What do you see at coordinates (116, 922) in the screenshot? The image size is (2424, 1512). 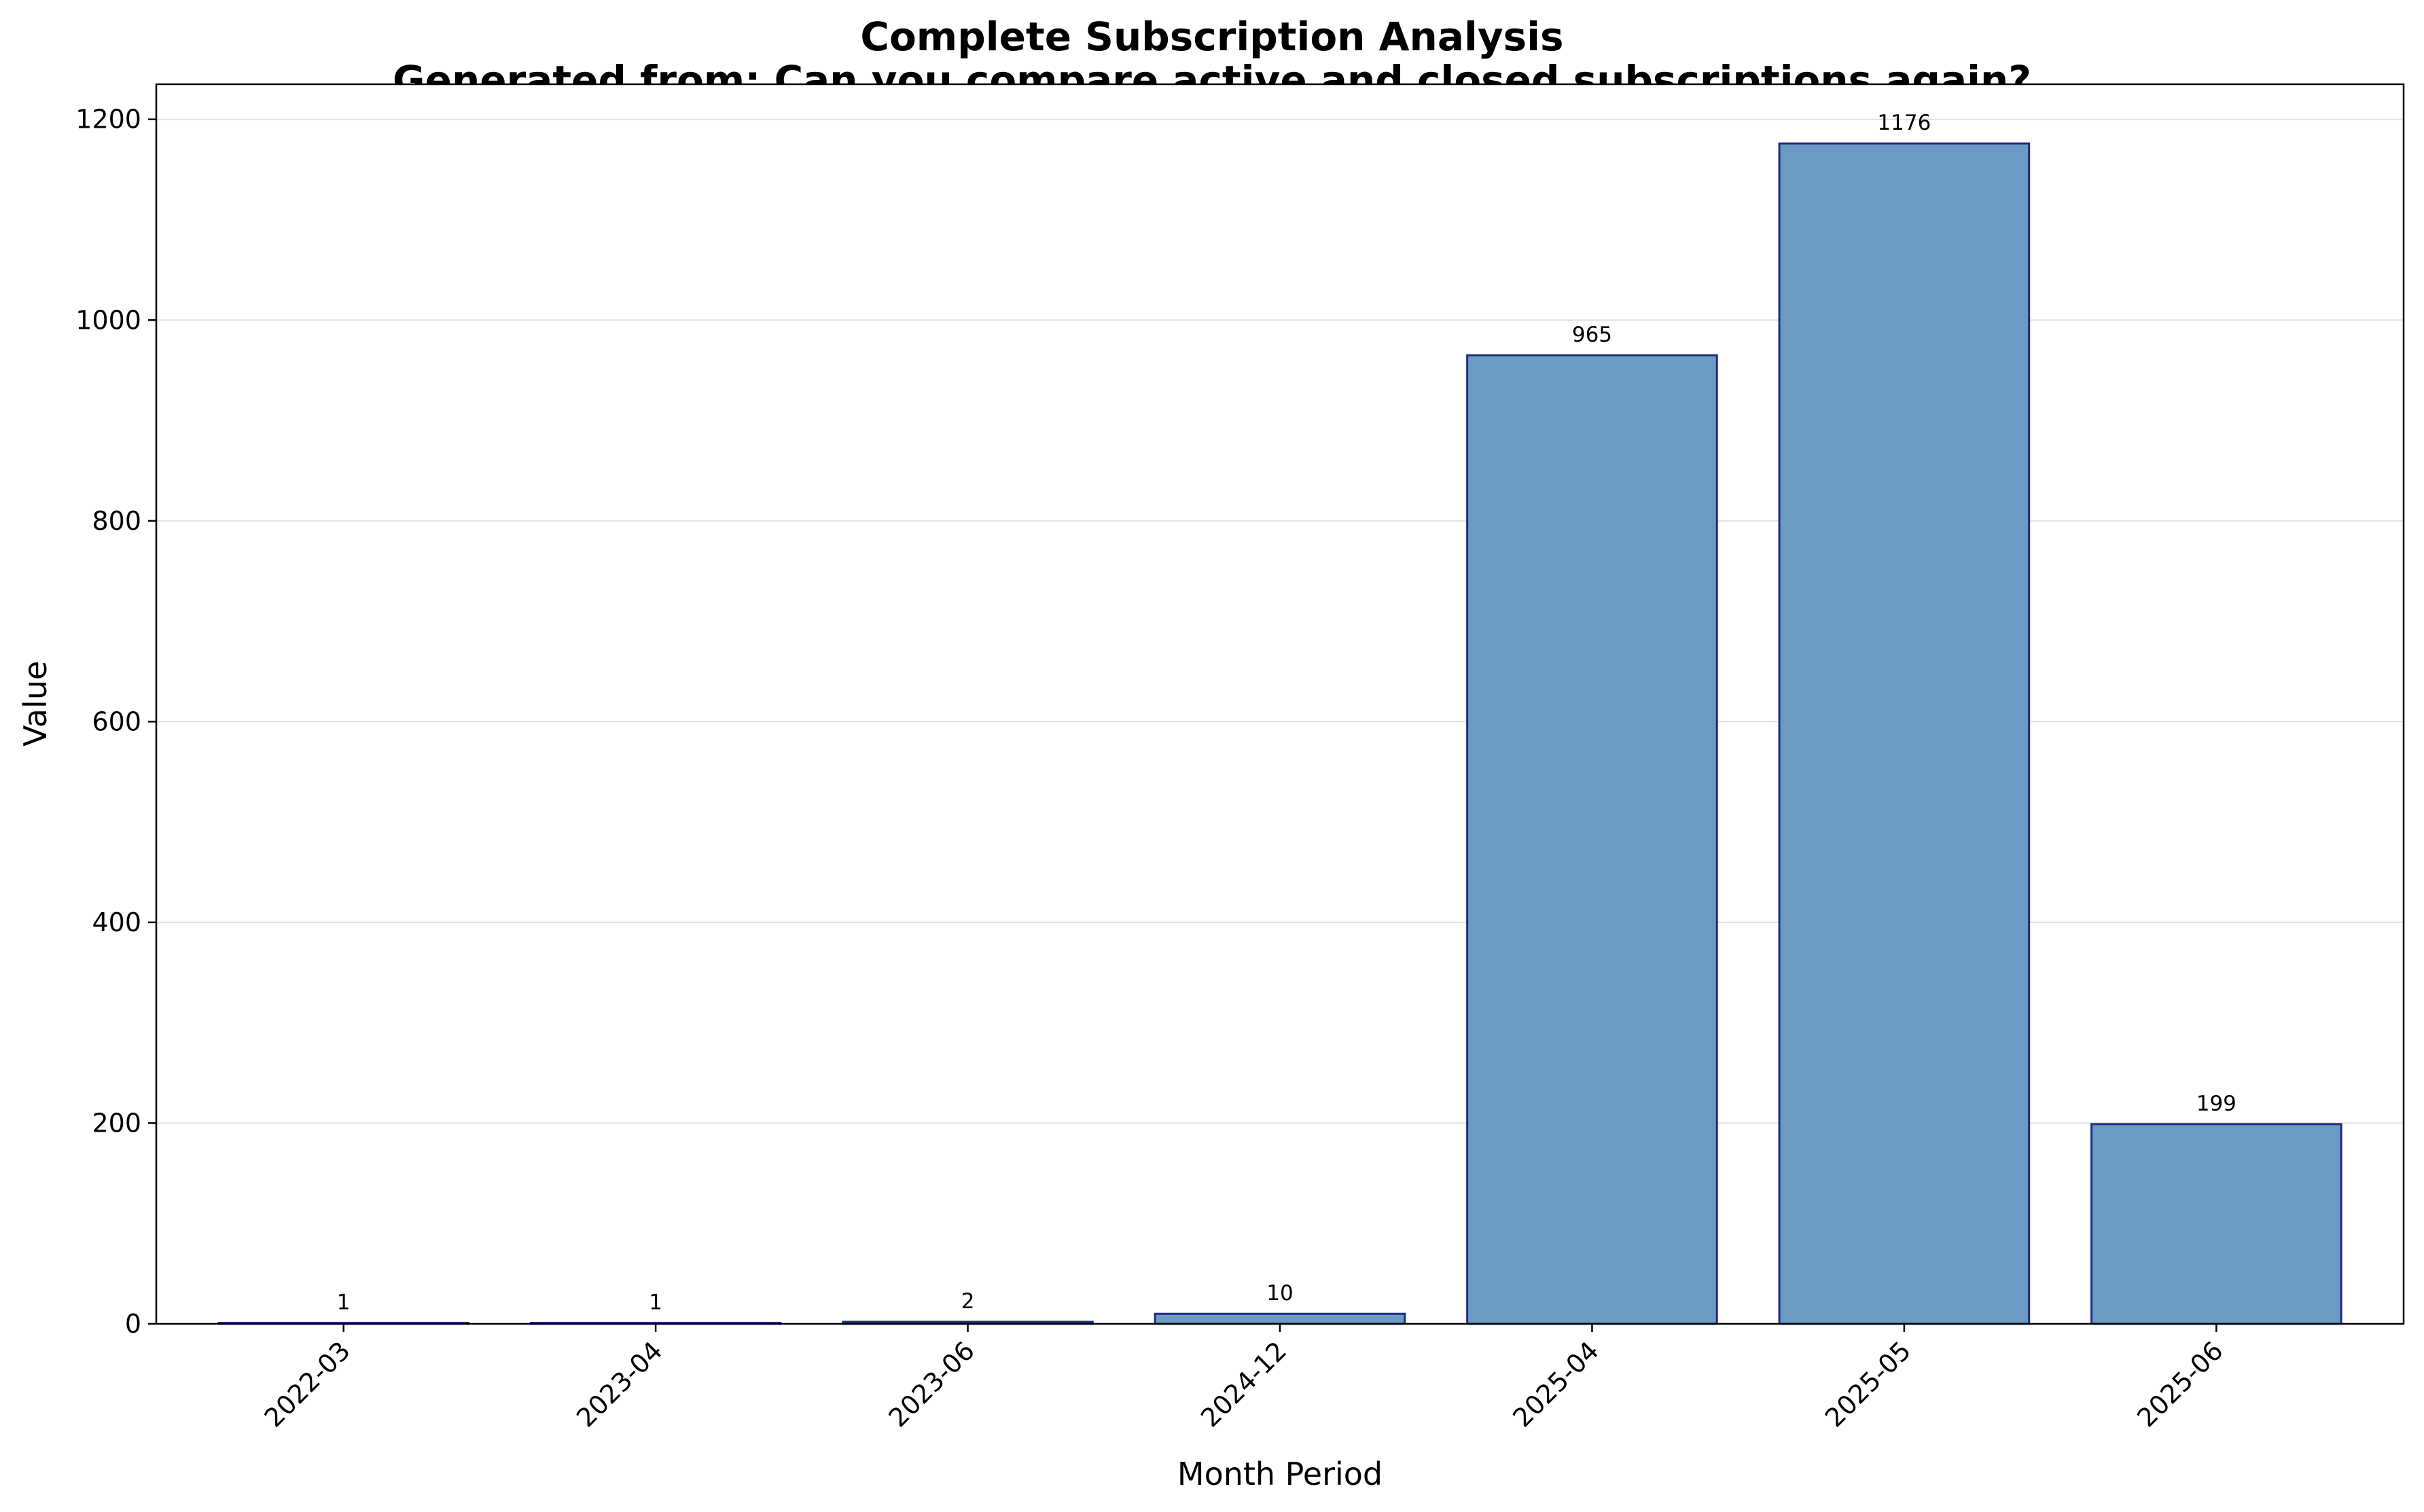 I see `y-tick-label: 400` at bounding box center [116, 922].